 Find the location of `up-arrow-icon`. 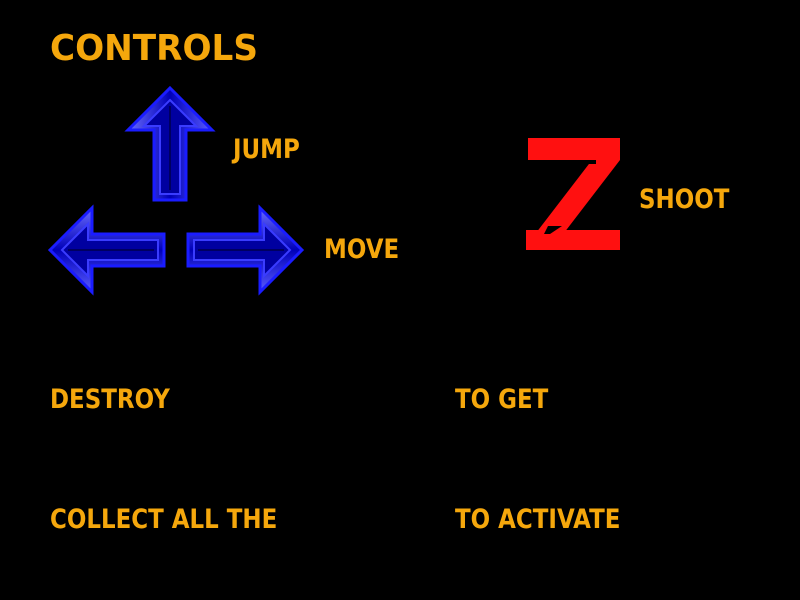

up-arrow-icon is located at coordinates (170, 143).